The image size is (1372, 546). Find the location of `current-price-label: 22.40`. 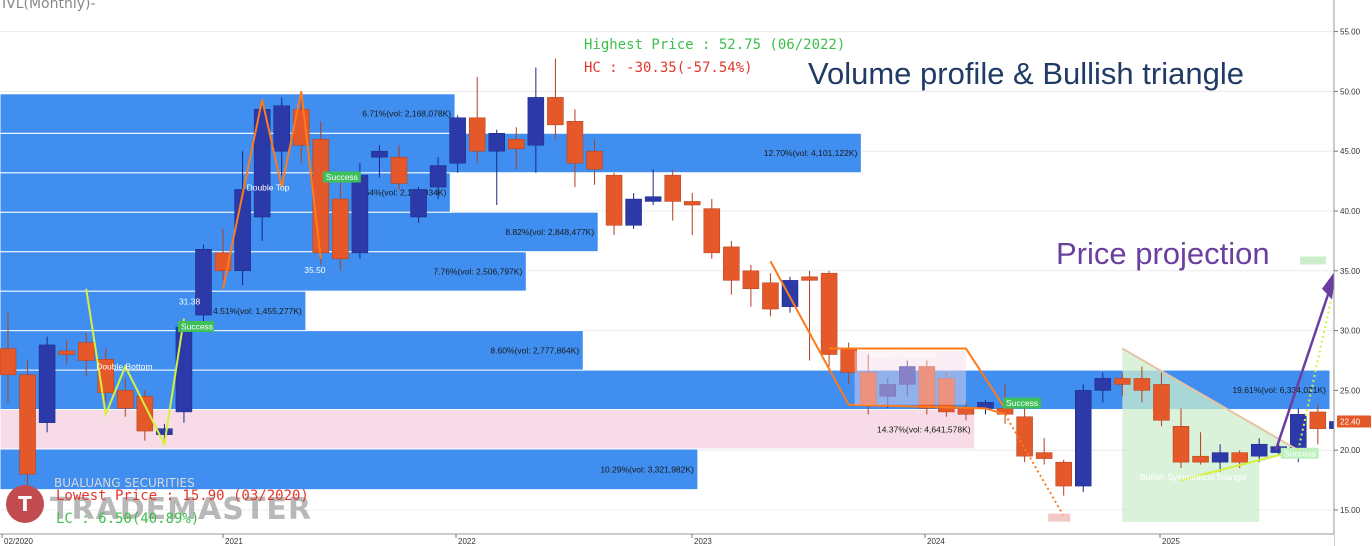

current-price-label: 22.40 is located at coordinates (1350, 421).